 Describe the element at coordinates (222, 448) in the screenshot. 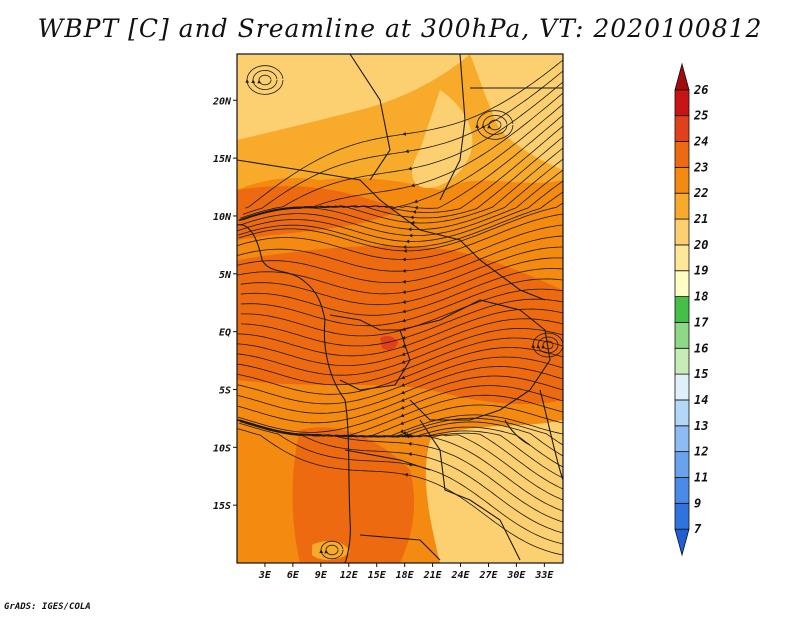

I see `lat-tick-label: 10S` at that location.